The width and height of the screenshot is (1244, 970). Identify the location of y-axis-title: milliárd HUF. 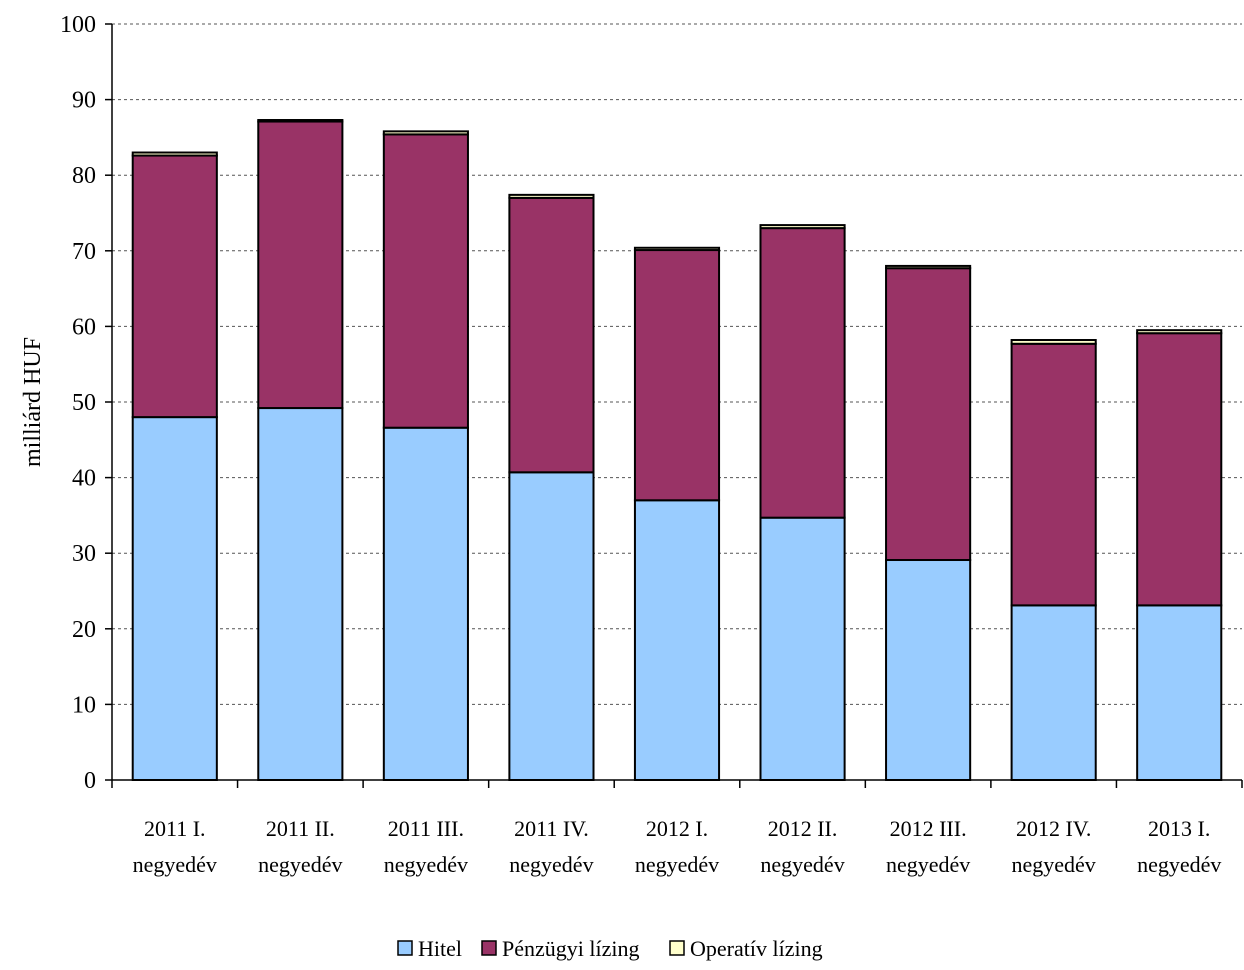
(33, 402).